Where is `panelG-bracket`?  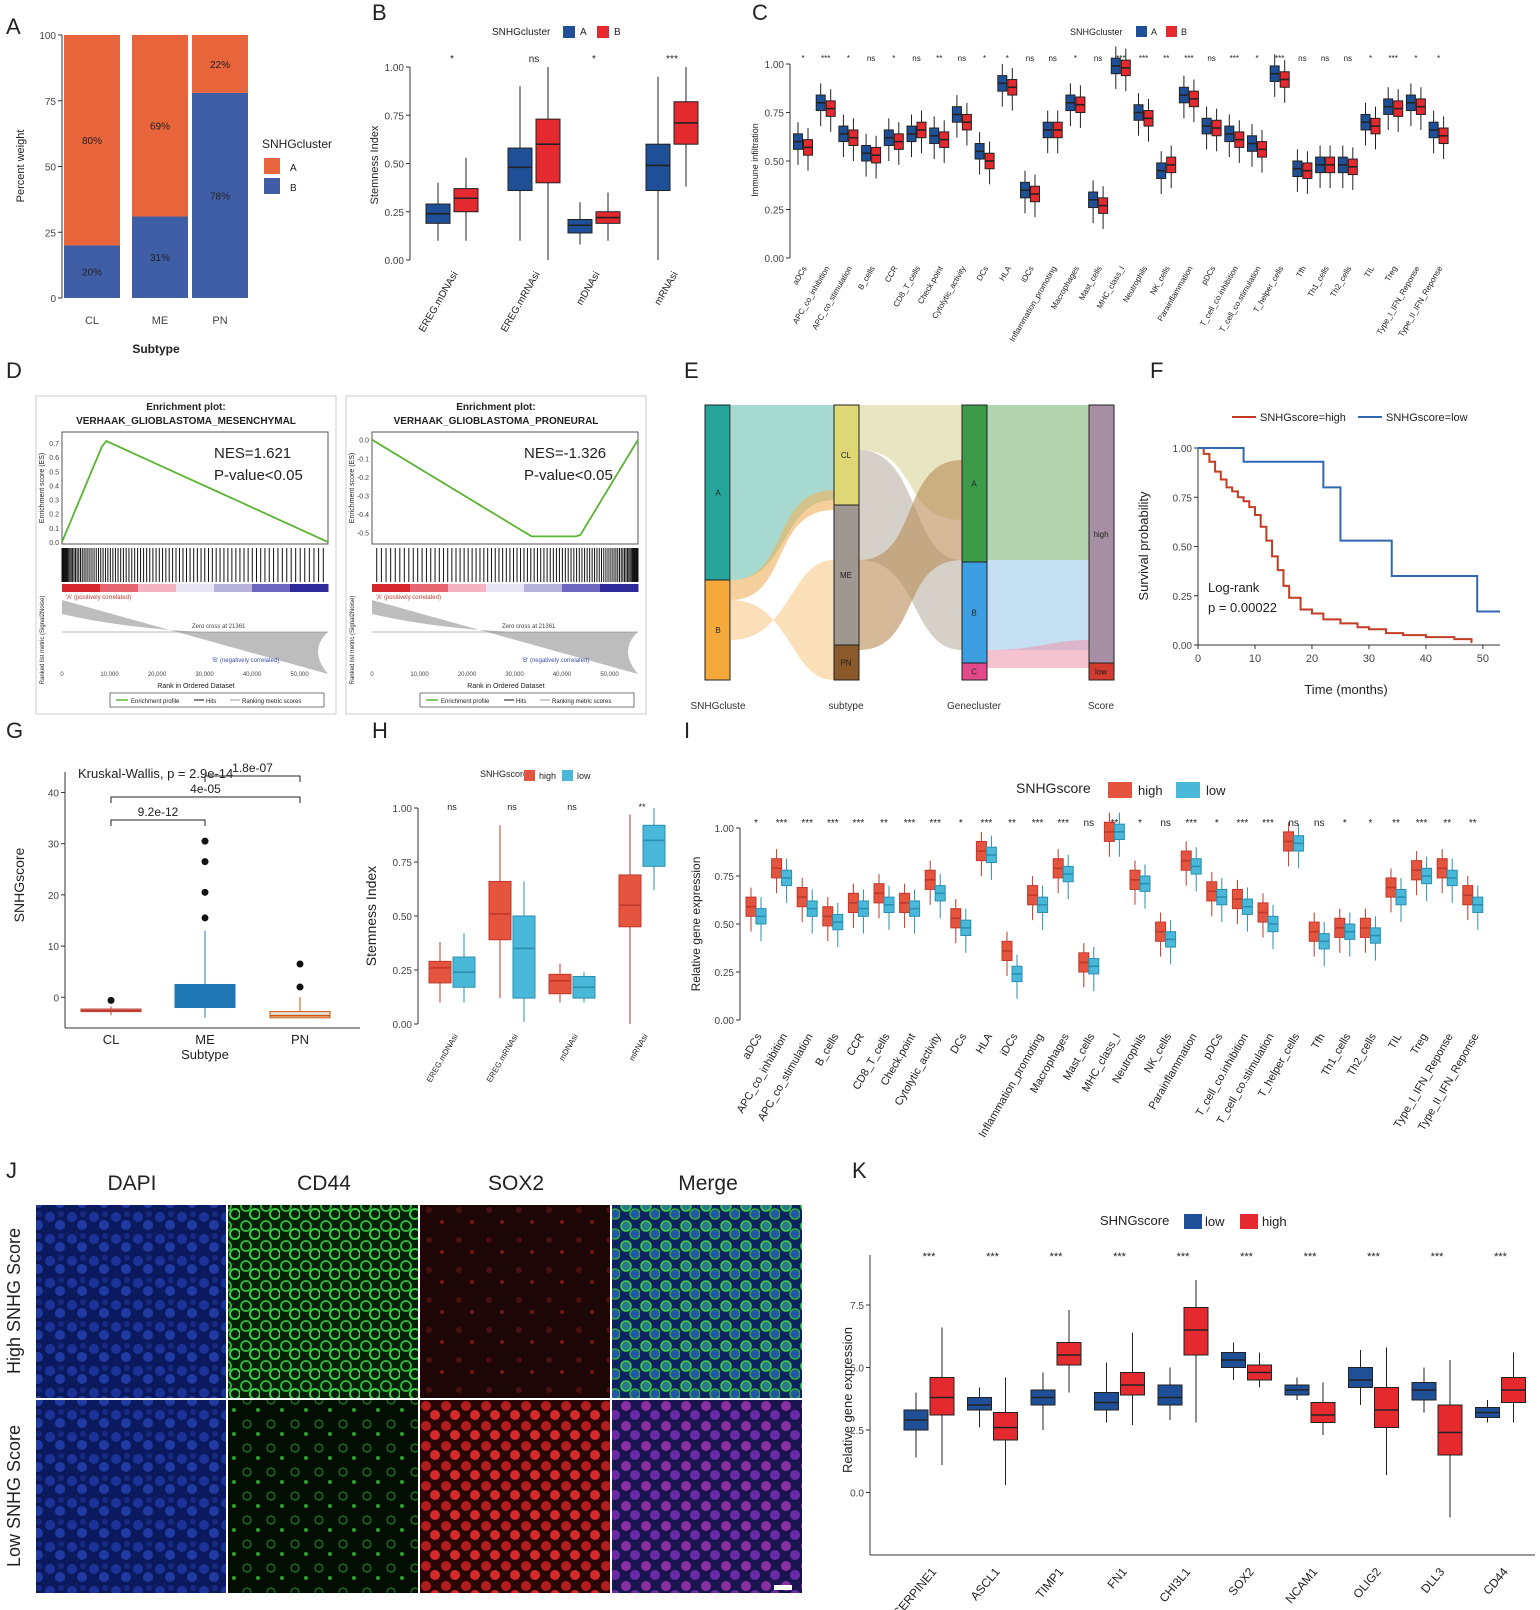 panelG-bracket is located at coordinates (205, 799).